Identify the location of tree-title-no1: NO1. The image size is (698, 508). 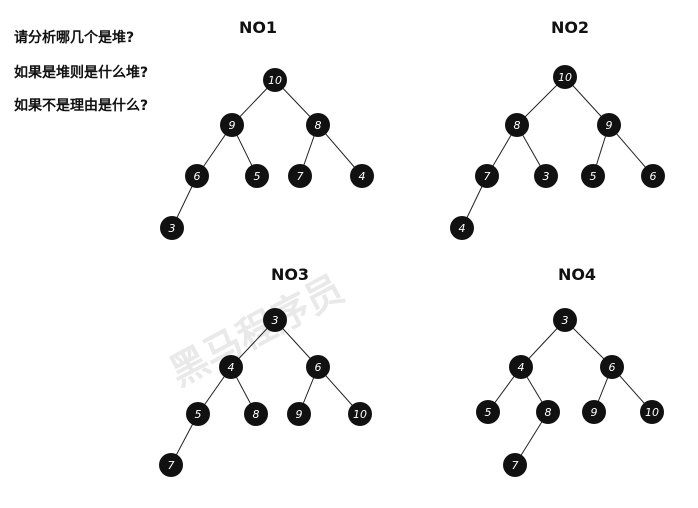
(258, 27).